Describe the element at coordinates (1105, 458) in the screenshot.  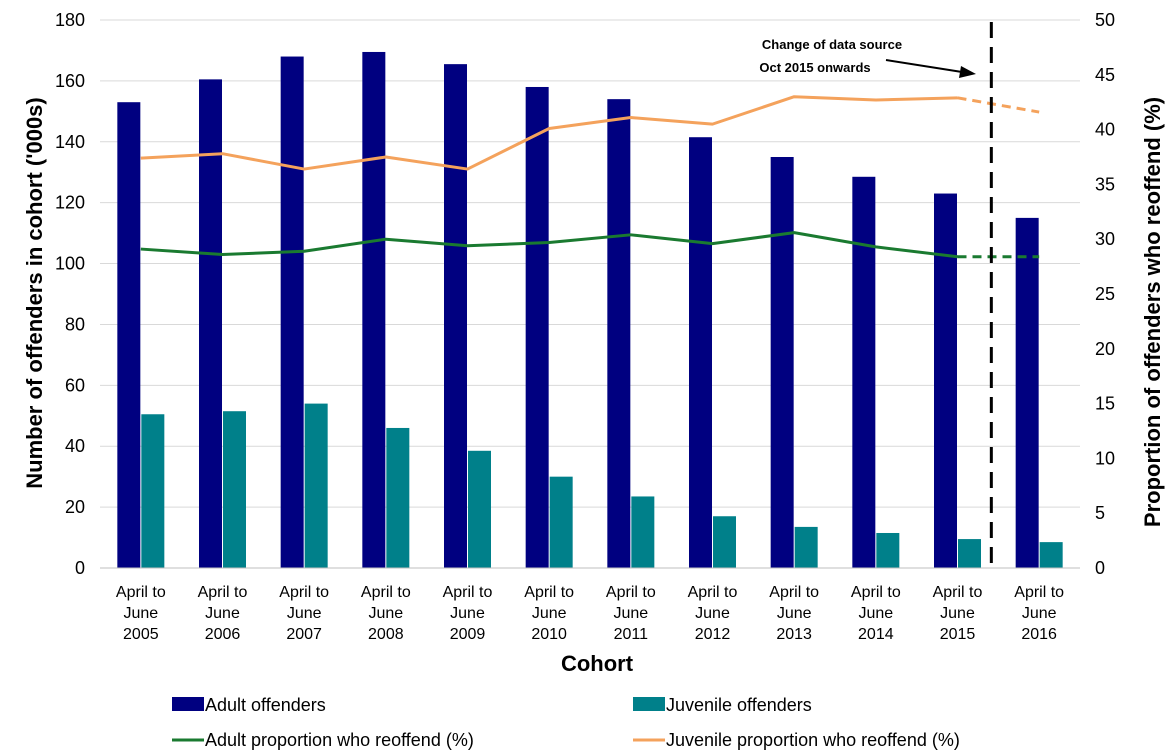
I see `y2-tick-label: 10` at that location.